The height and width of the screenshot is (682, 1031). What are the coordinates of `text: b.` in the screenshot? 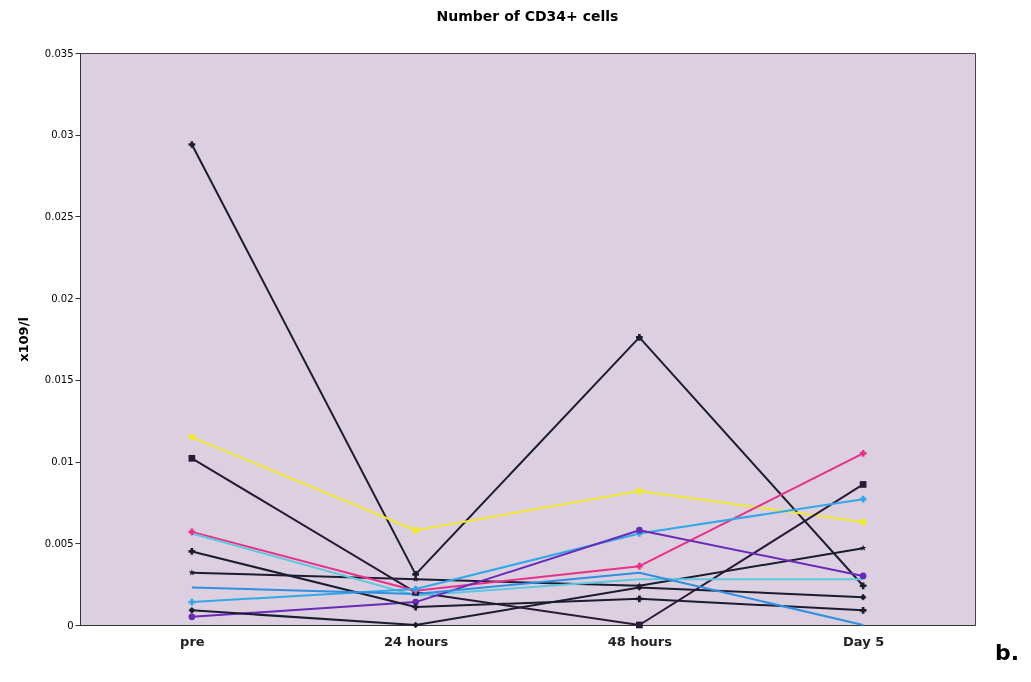 It's located at (1006, 652).